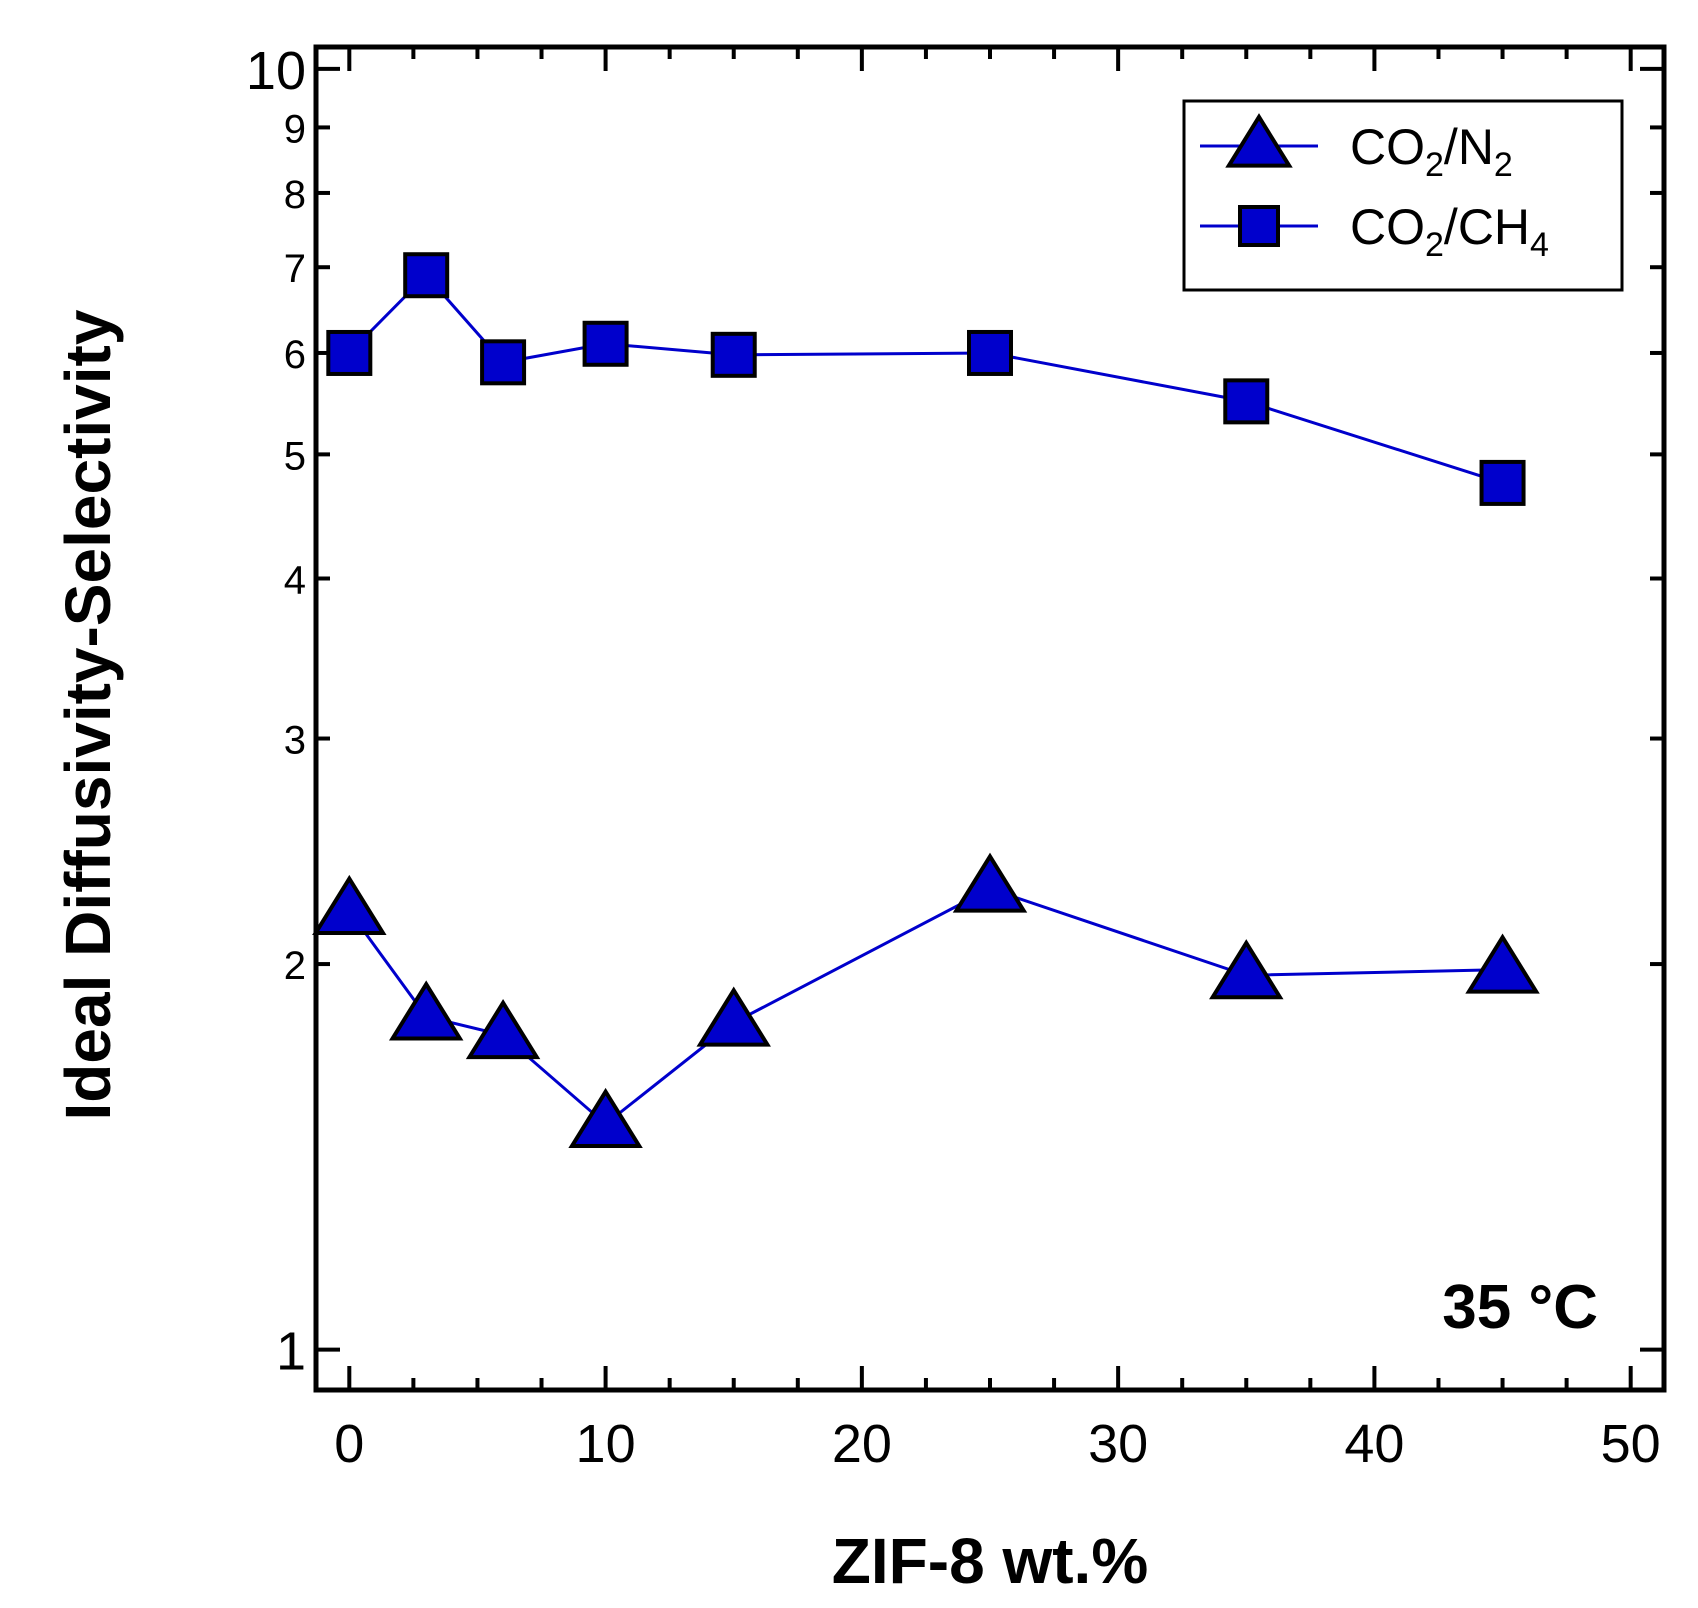  Describe the element at coordinates (276, 71) in the screenshot. I see `y-tick-label: 10` at that location.